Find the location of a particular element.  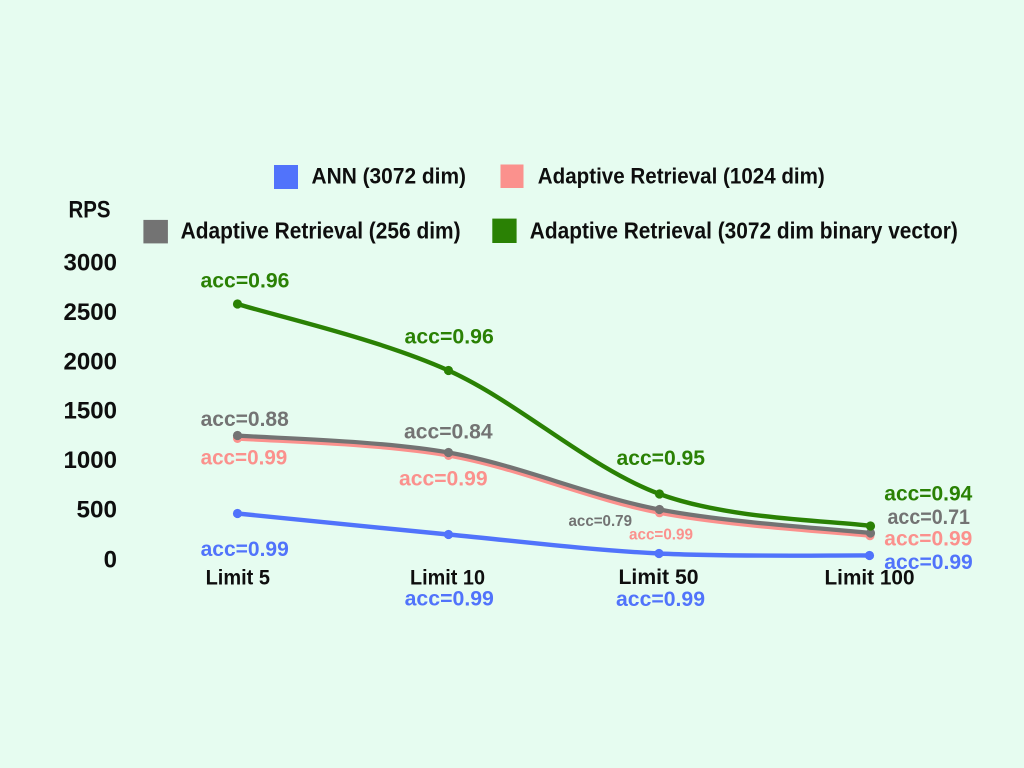

svg-text: RPS is located at coordinates (90, 209).